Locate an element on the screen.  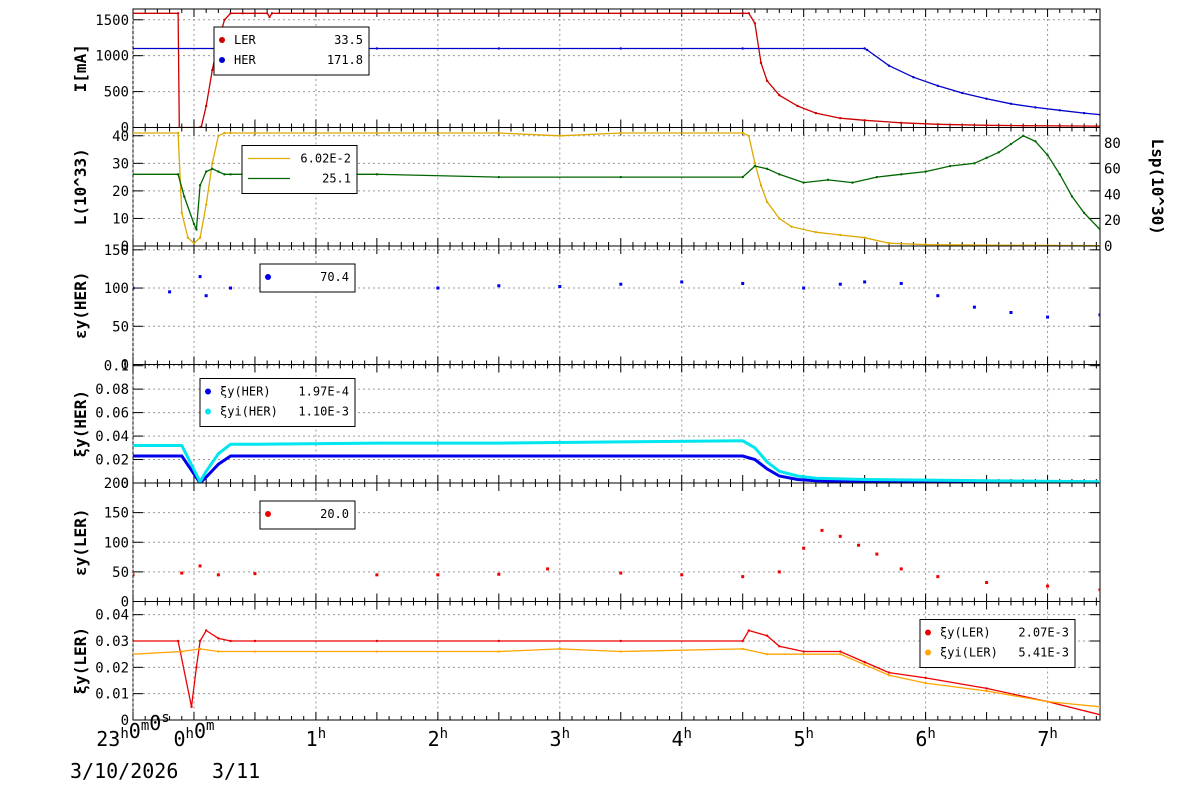
right-y-tick-label: 20 is located at coordinates (1112, 221).